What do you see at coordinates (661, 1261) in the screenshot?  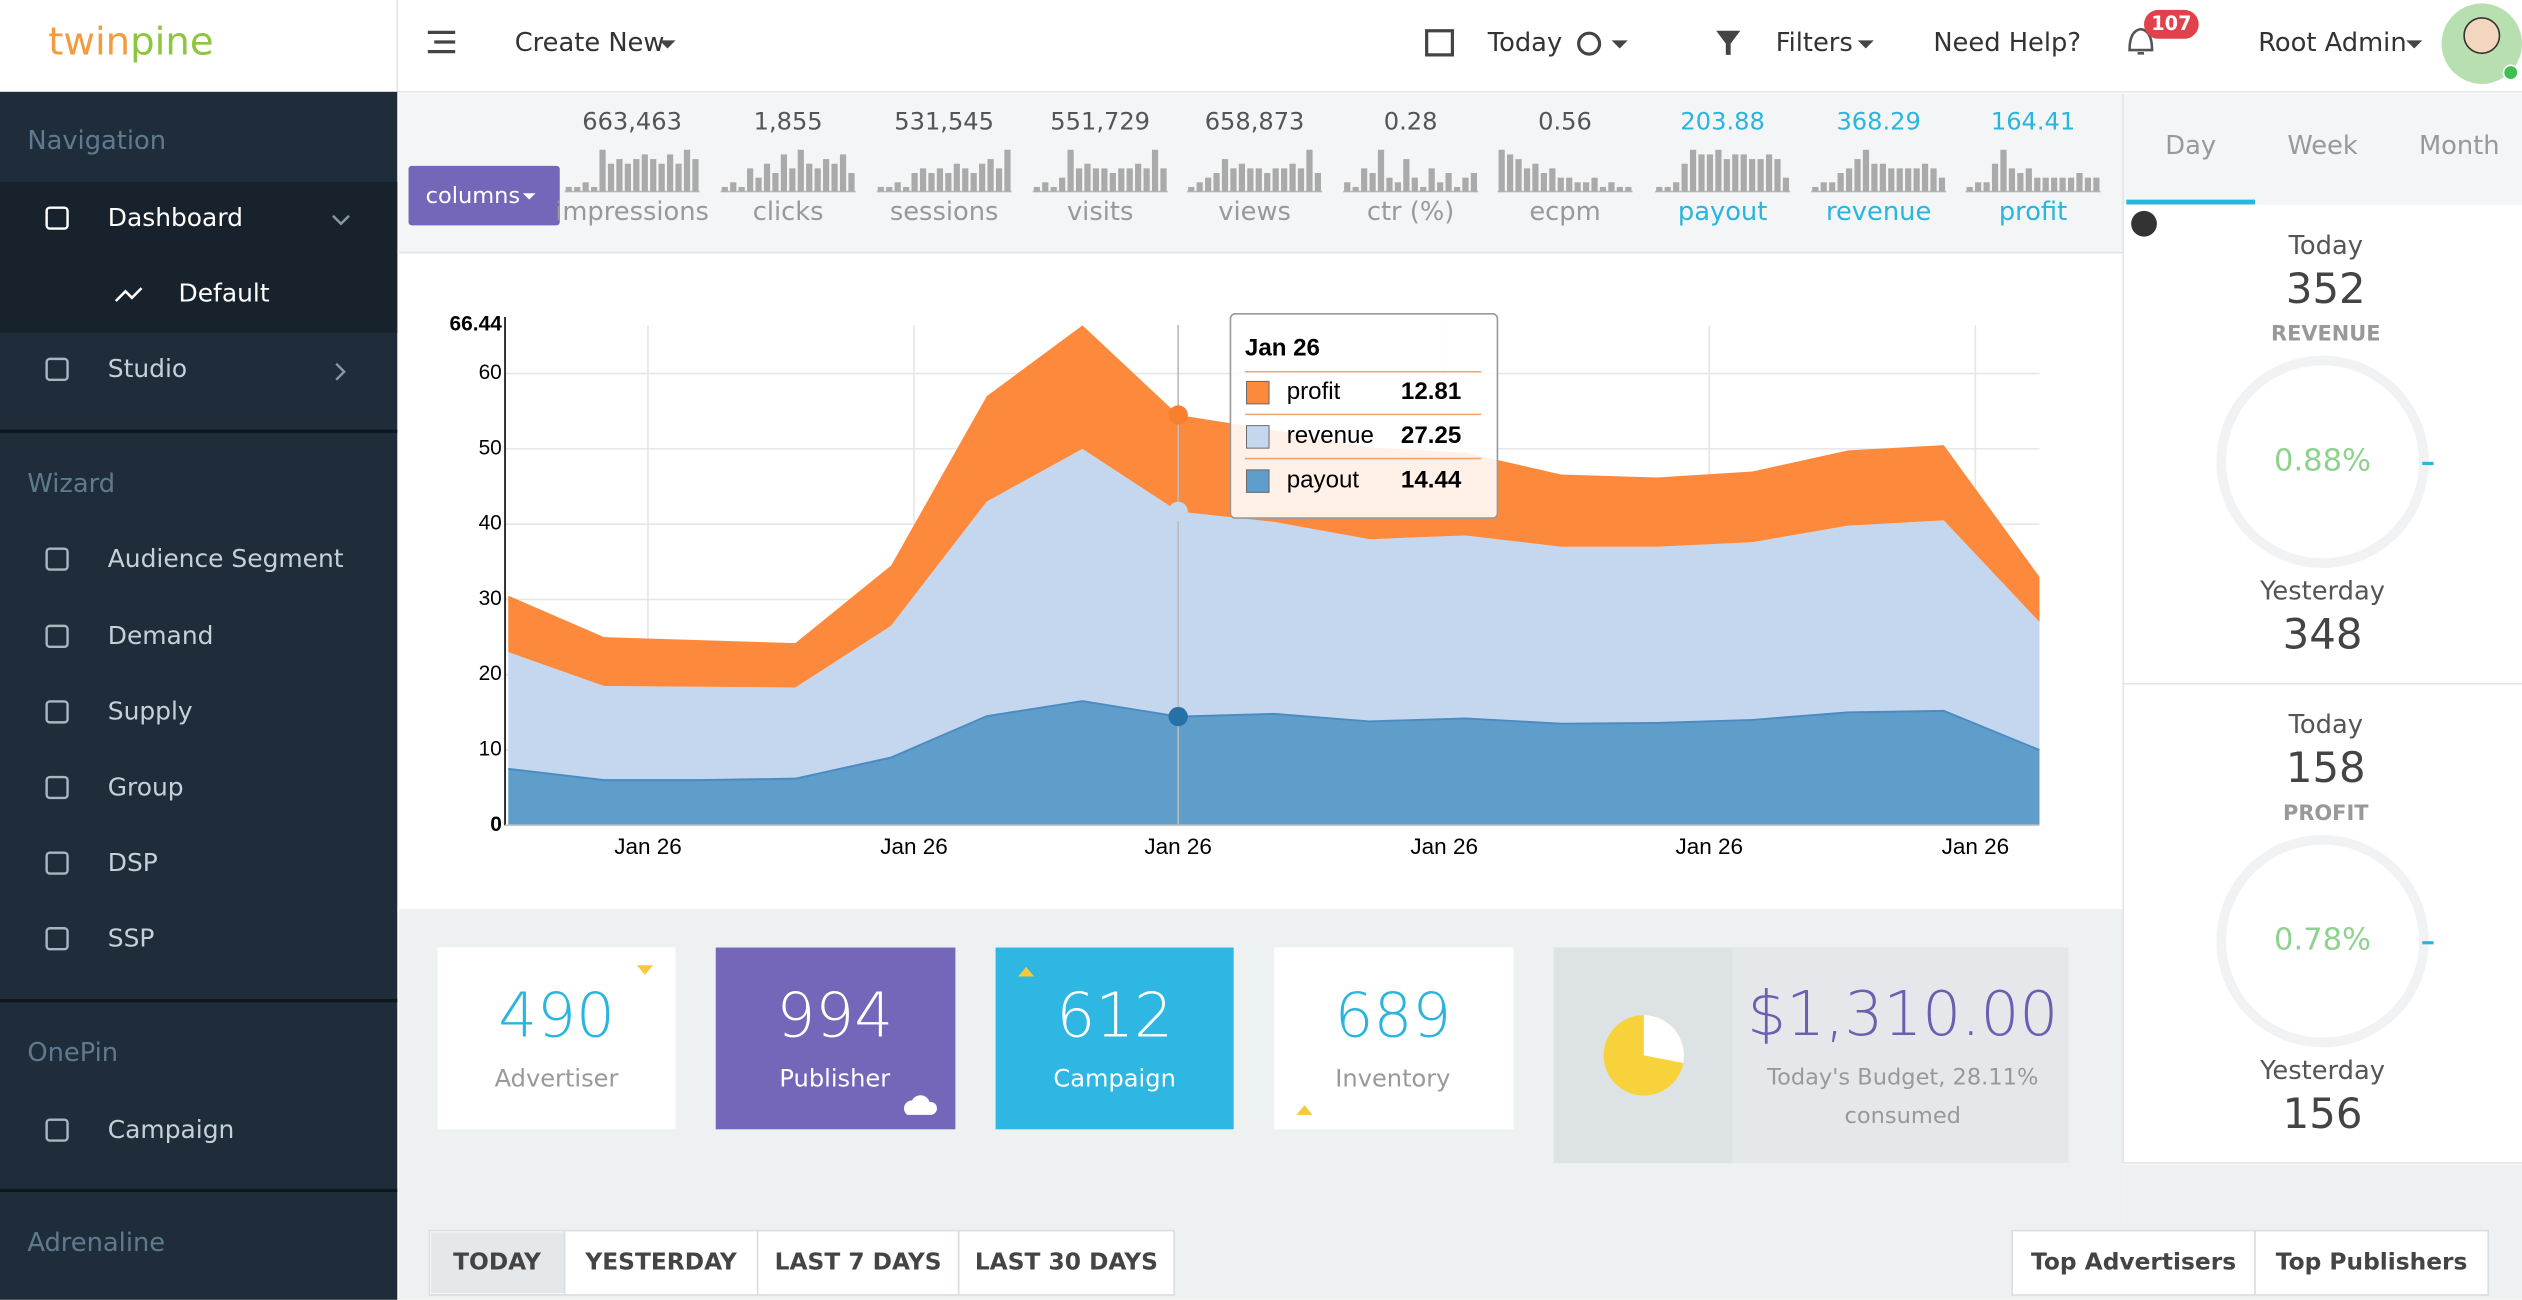 I see `range-tab: YESTERDAY` at bounding box center [661, 1261].